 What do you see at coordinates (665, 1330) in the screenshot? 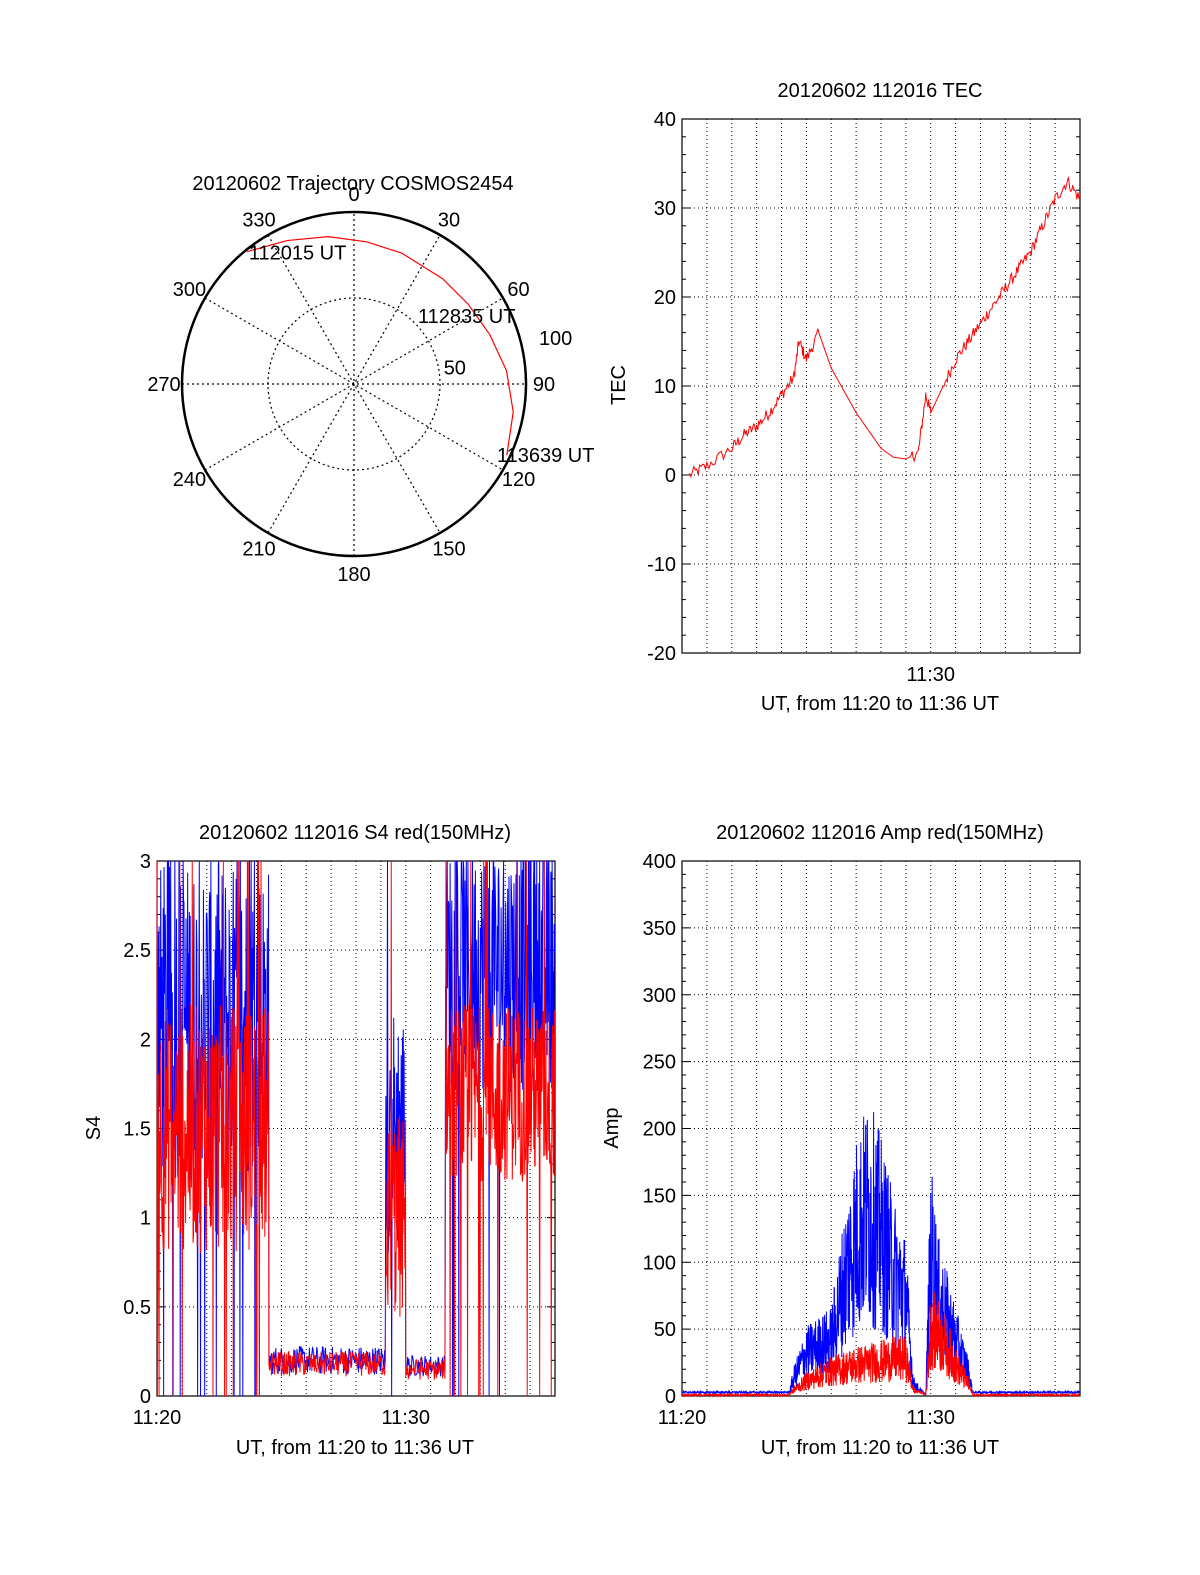
I see `y-tick-label: 50` at bounding box center [665, 1330].